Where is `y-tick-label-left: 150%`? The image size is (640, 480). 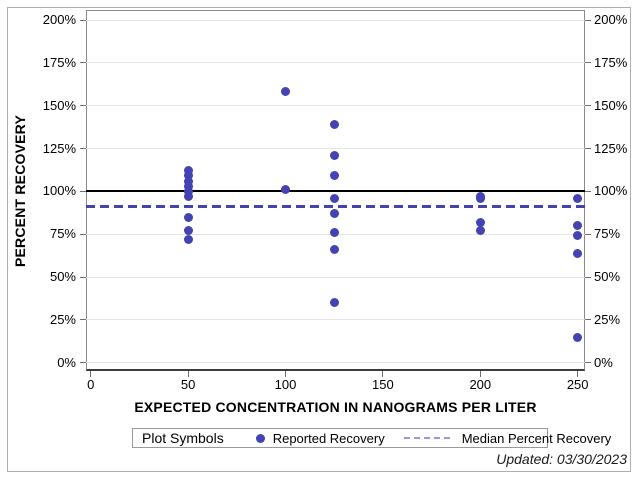 y-tick-label-left: 150% is located at coordinates (59, 105).